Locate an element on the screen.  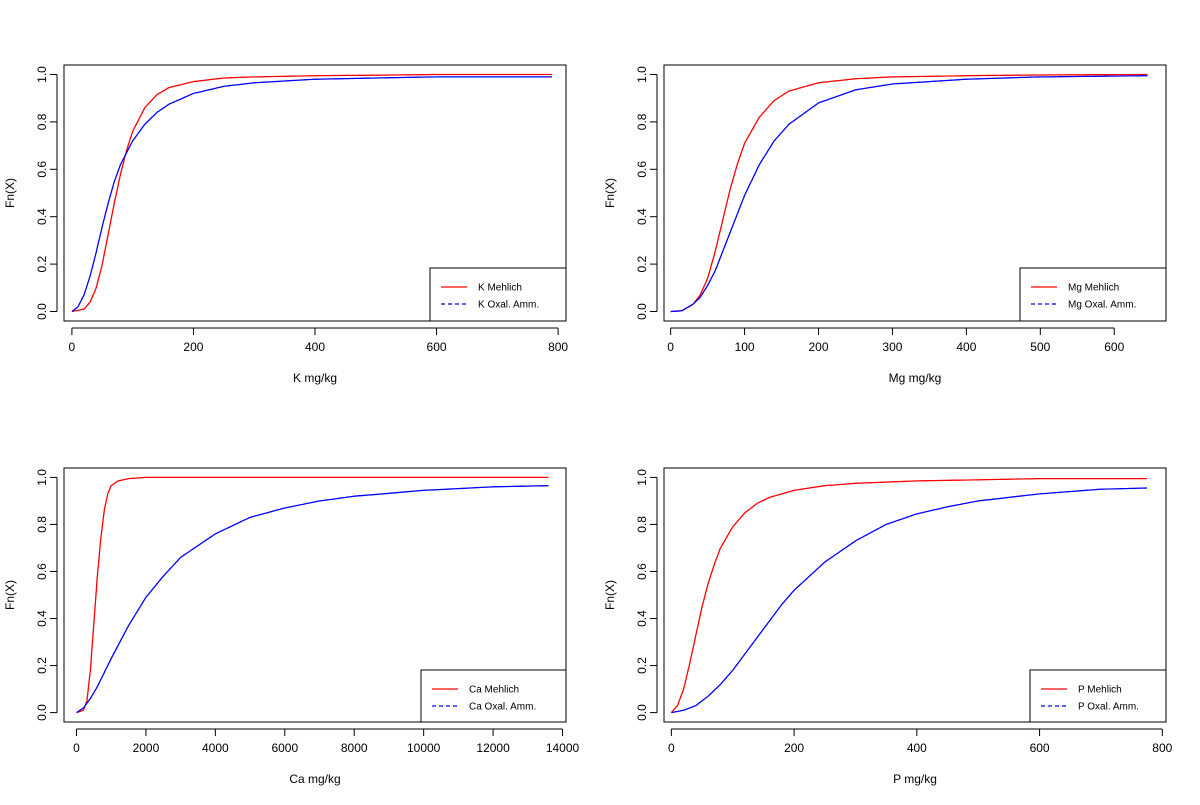
x-axis: 0 2000 4000 6000 8000 10000 12000 14000 is located at coordinates (326, 741).